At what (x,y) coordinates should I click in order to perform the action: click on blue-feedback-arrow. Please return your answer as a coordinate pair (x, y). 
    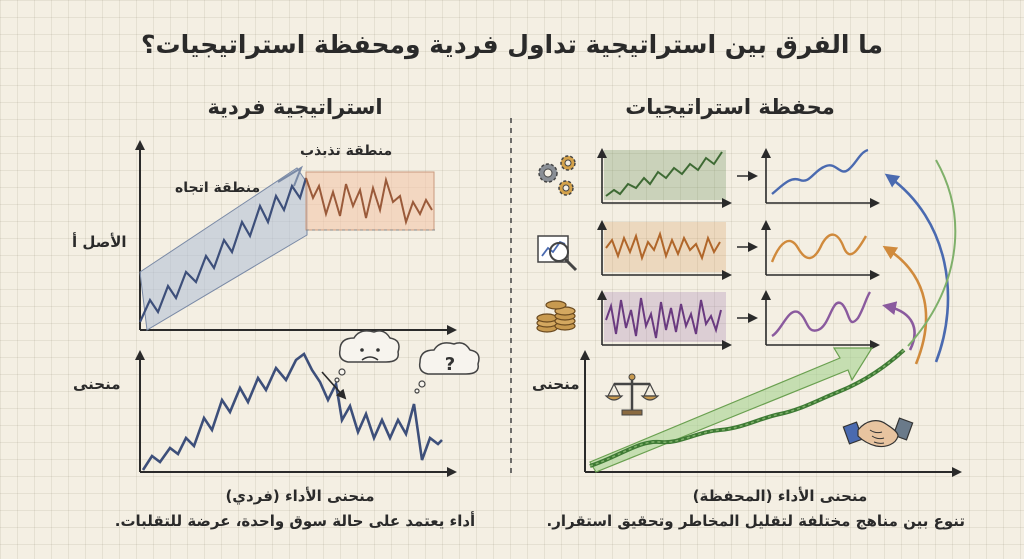
    Looking at the image, I should click on (917, 268).